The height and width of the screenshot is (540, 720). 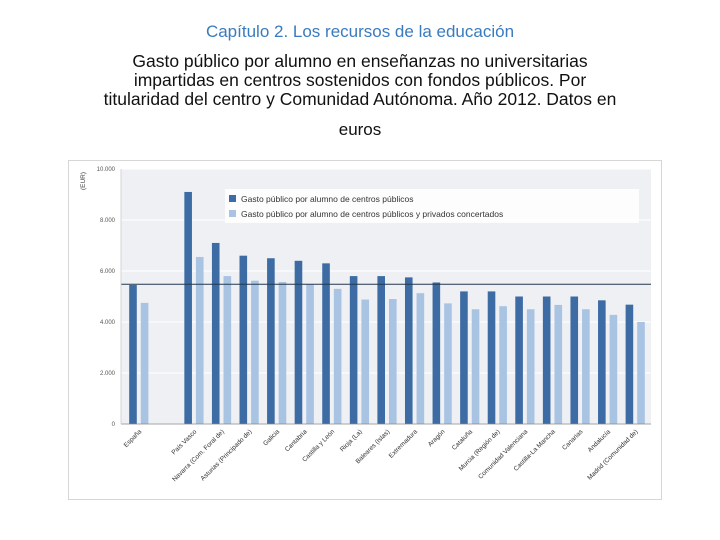 What do you see at coordinates (600, 441) in the screenshot?
I see `x-category-label: Andalucía` at bounding box center [600, 441].